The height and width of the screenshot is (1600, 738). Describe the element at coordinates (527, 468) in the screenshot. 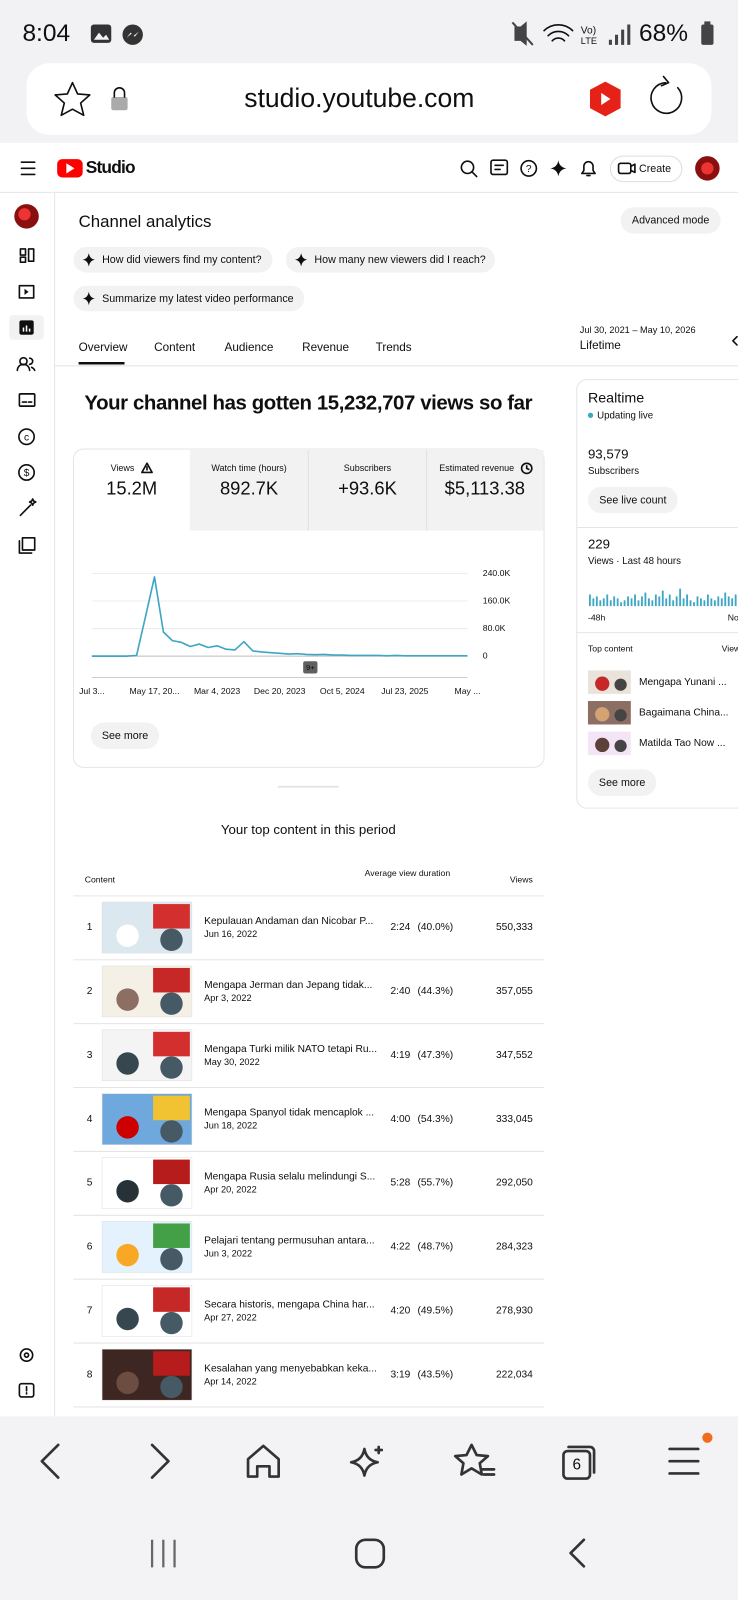

I see `clock-hand` at that location.